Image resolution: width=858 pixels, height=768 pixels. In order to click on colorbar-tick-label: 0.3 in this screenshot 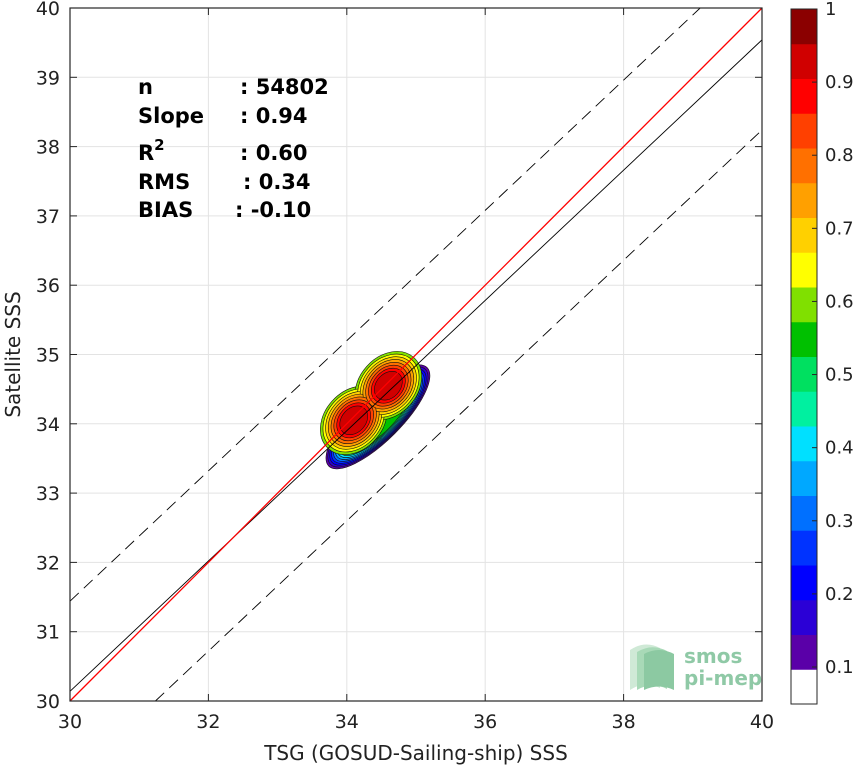, I will do `click(839, 521)`.